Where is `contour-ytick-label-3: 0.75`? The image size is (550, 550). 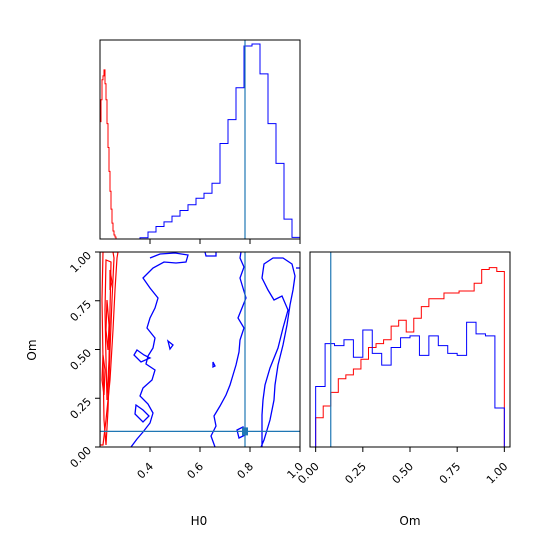 contour-ytick-label-3: 0.75 is located at coordinates (81, 311).